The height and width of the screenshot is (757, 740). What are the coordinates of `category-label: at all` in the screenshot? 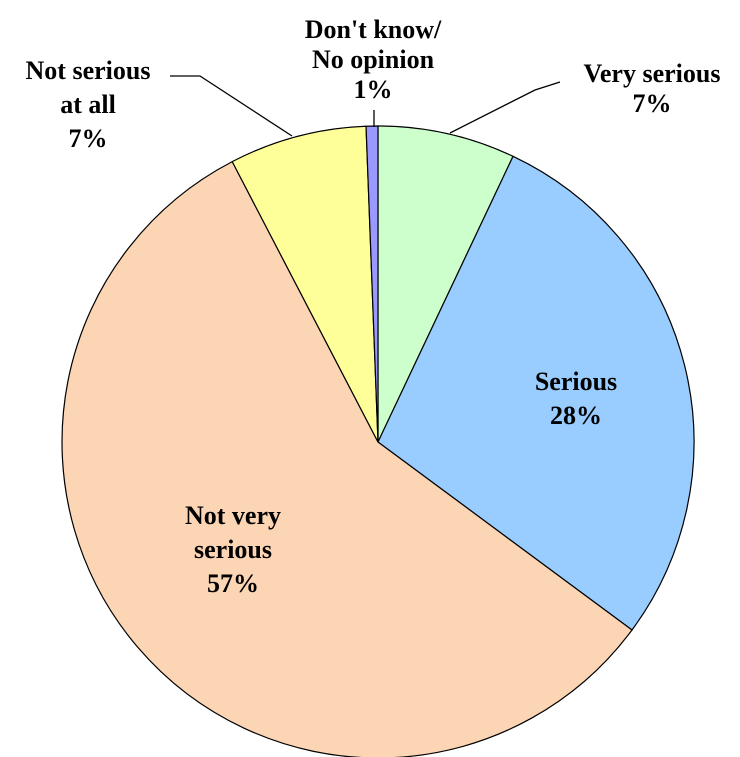 It's located at (88, 104).